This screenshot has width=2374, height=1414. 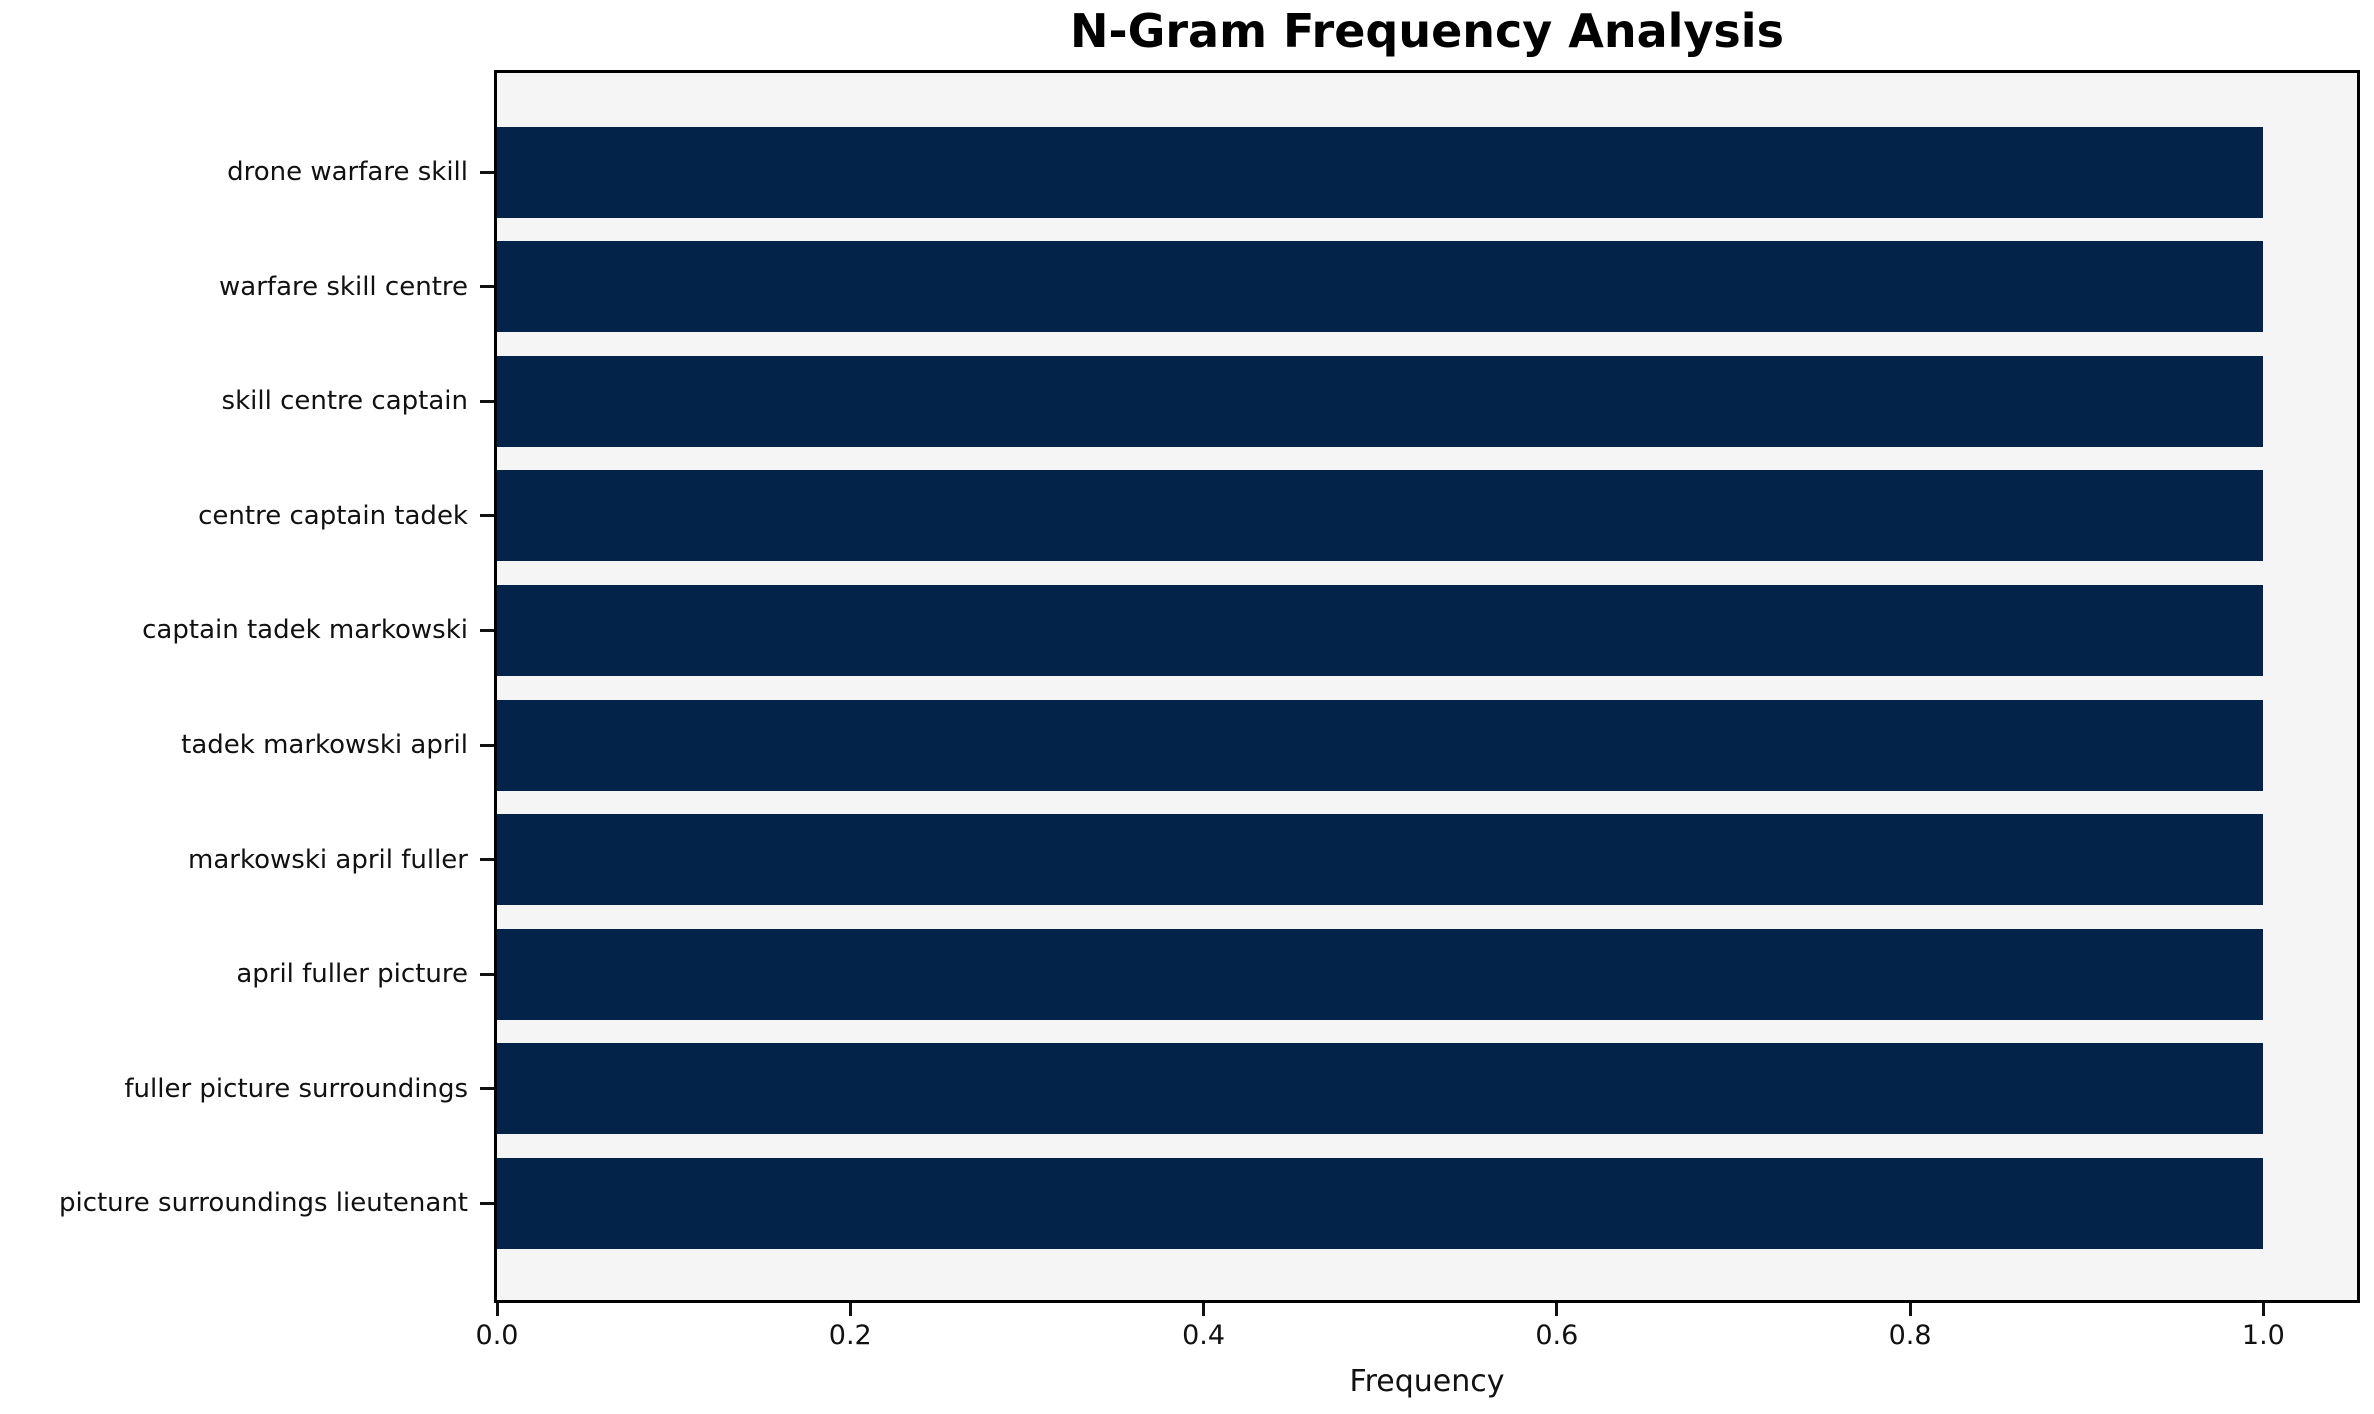 What do you see at coordinates (1427, 1381) in the screenshot?
I see `x-axis-label: Frequency` at bounding box center [1427, 1381].